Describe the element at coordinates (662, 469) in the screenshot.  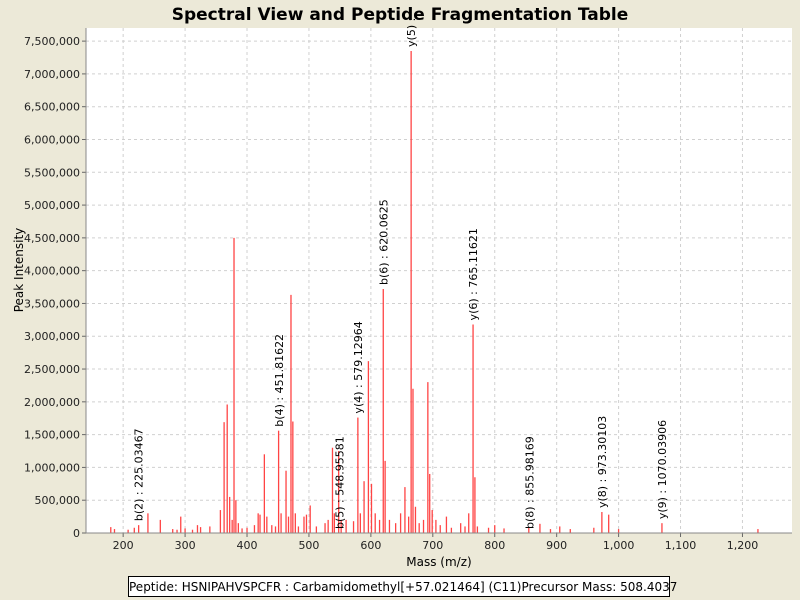
I see `peak-annotation: y(9) : 1070.03906` at that location.